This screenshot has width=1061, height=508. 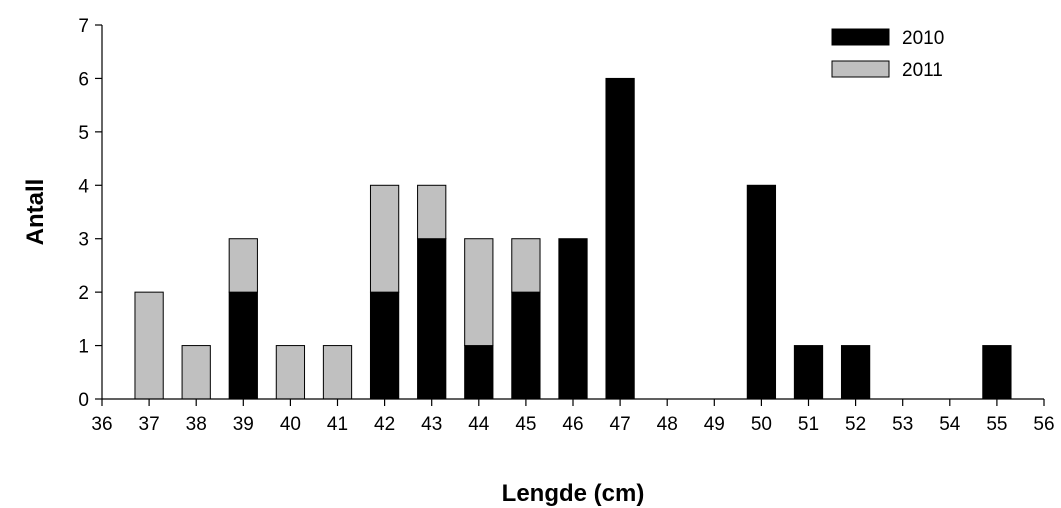 I want to click on y-tick-label: 6, so click(x=83, y=79).